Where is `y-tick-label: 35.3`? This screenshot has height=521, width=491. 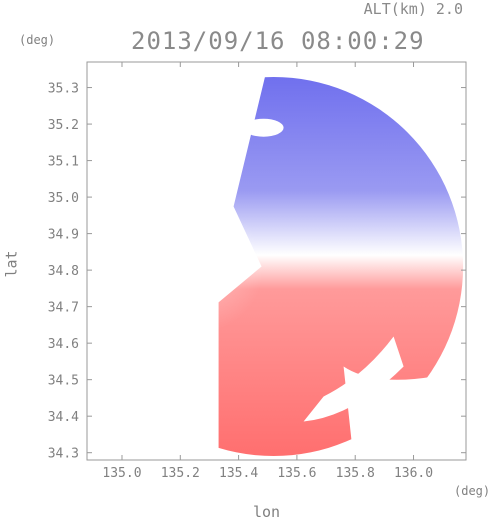
y-tick-label: 35.3 is located at coordinates (63, 89).